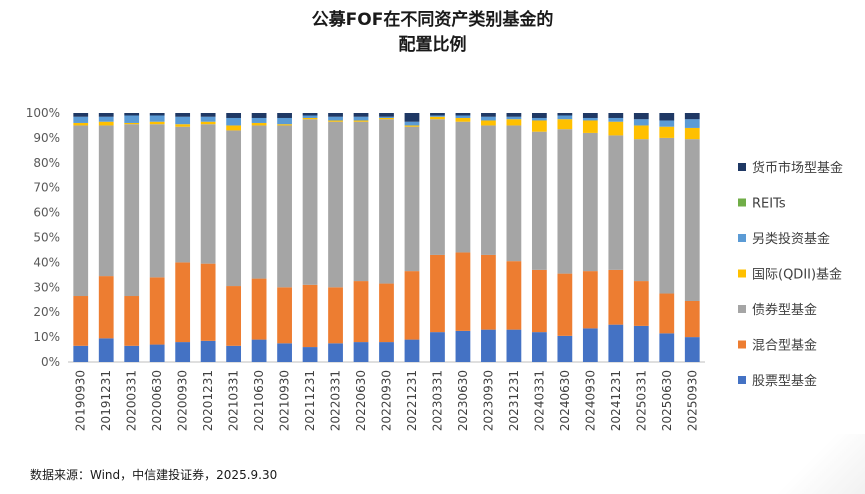 This screenshot has height=494, width=865. I want to click on legend-label: 国际(QDII)基金, so click(797, 275).